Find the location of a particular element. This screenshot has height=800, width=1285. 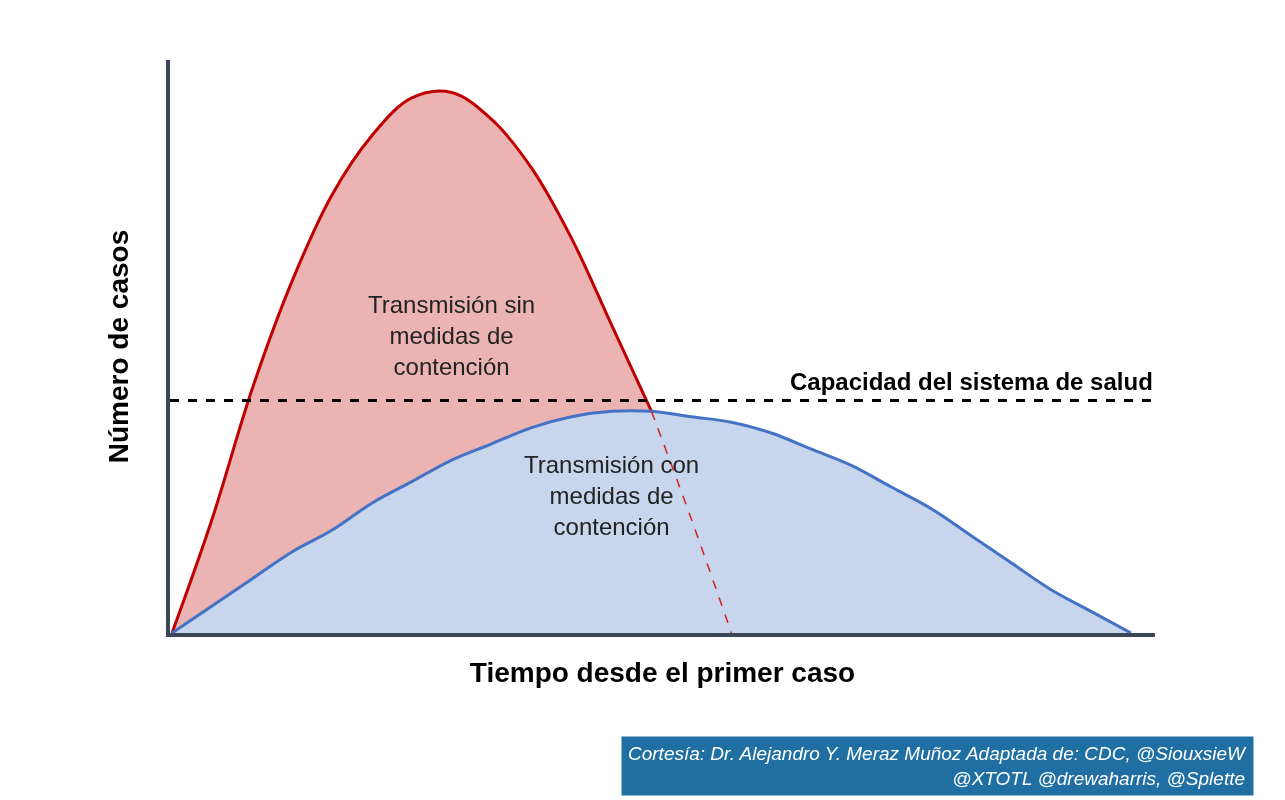

series-label: Transmisión con medidas de contención is located at coordinates (612, 496).